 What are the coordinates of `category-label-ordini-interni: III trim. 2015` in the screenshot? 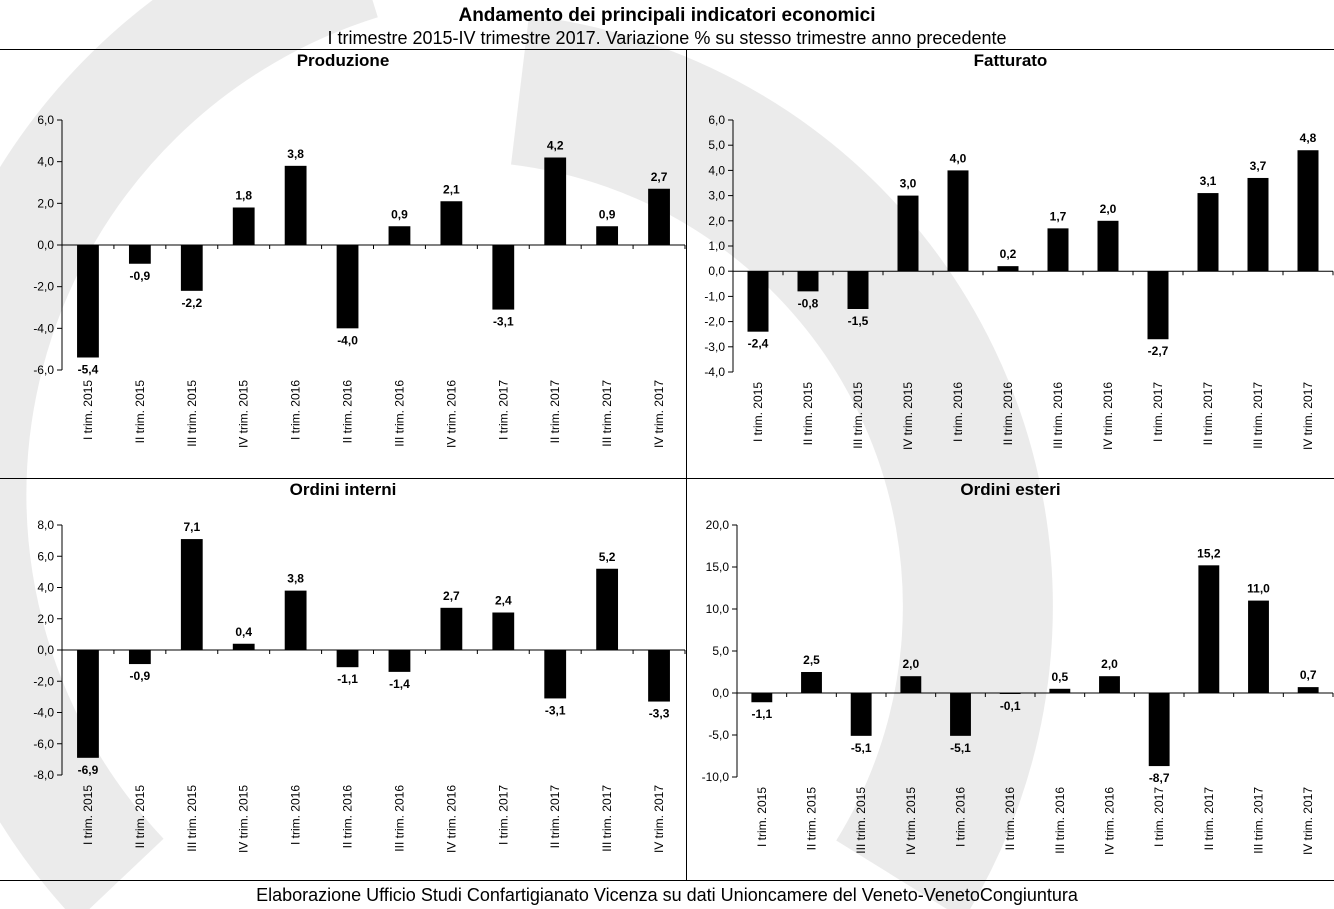 It's located at (192, 818).